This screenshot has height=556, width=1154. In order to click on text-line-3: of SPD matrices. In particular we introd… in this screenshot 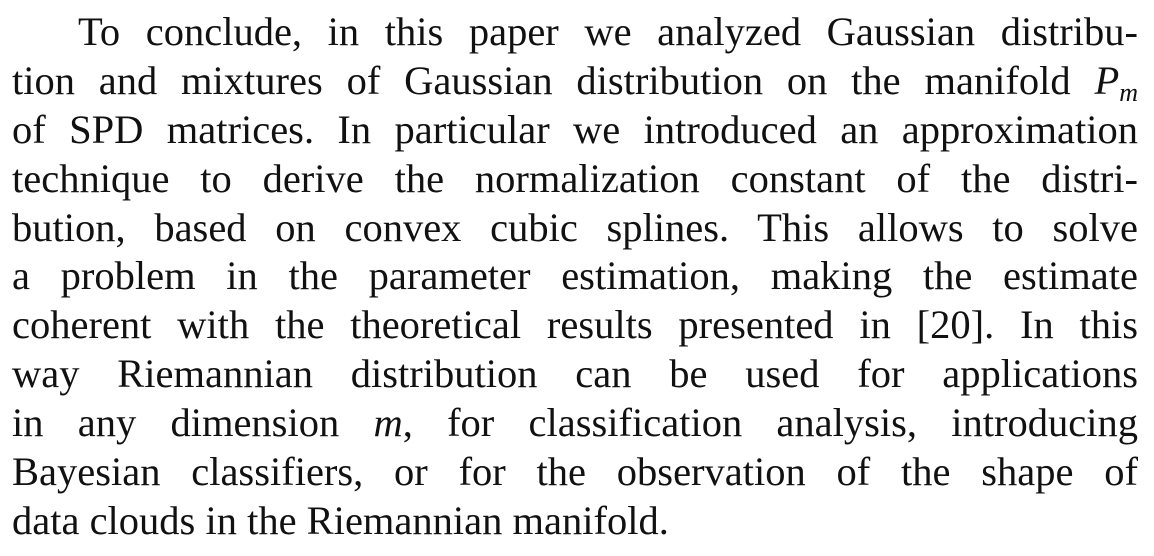, I will do `click(575, 129)`.